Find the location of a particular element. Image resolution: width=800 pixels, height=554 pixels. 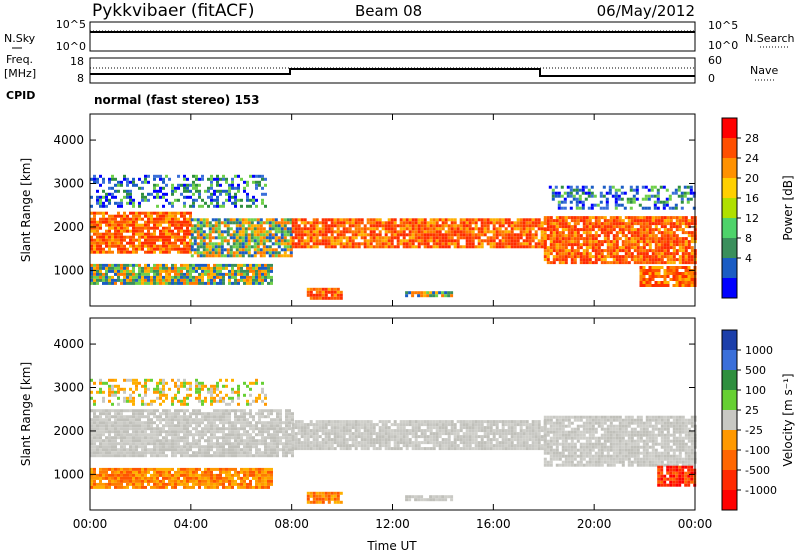

nave-tick-low: 0 is located at coordinates (711, 78).